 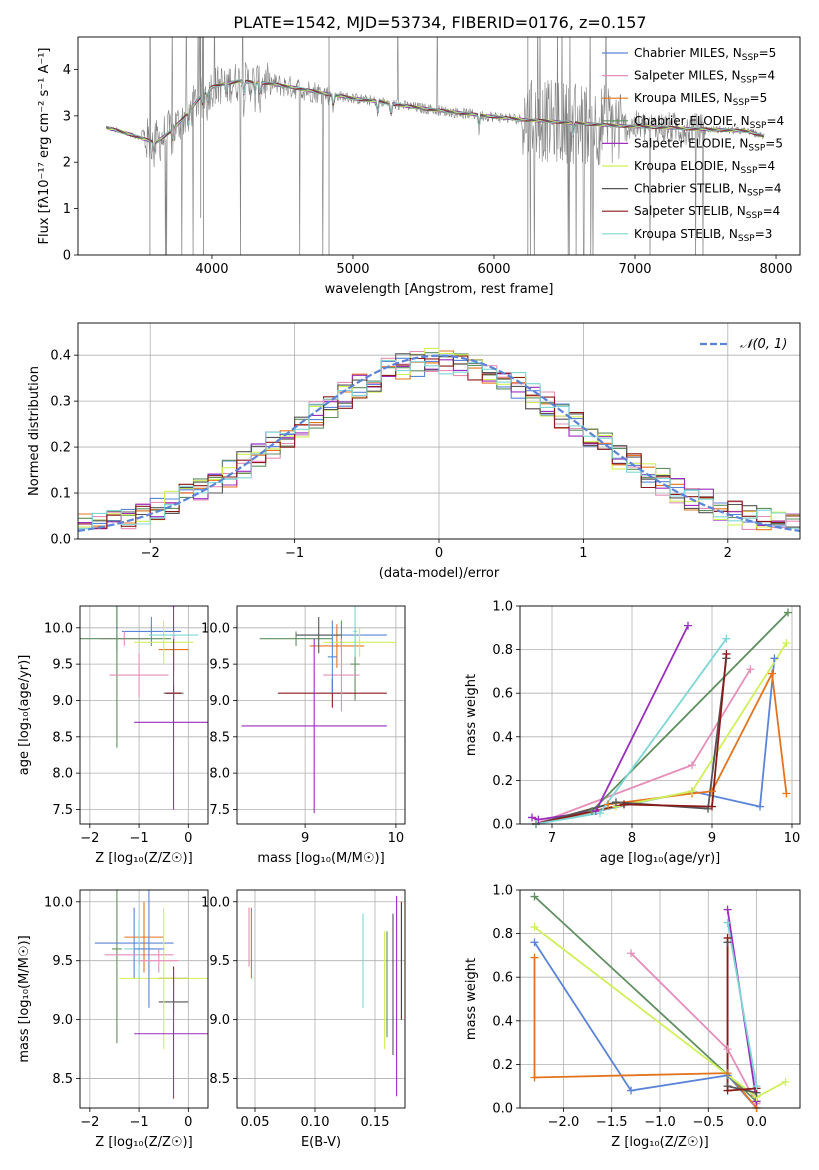 I want to click on legend-label: Kroupa STELIB, NSSP=3, so click(x=703, y=235).